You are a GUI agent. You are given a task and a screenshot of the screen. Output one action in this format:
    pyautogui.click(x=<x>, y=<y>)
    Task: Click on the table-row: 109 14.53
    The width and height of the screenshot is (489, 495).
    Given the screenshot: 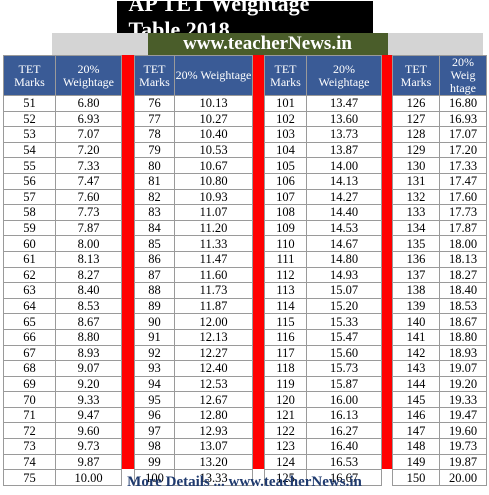 What is the action you would take?
    pyautogui.click(x=323, y=228)
    